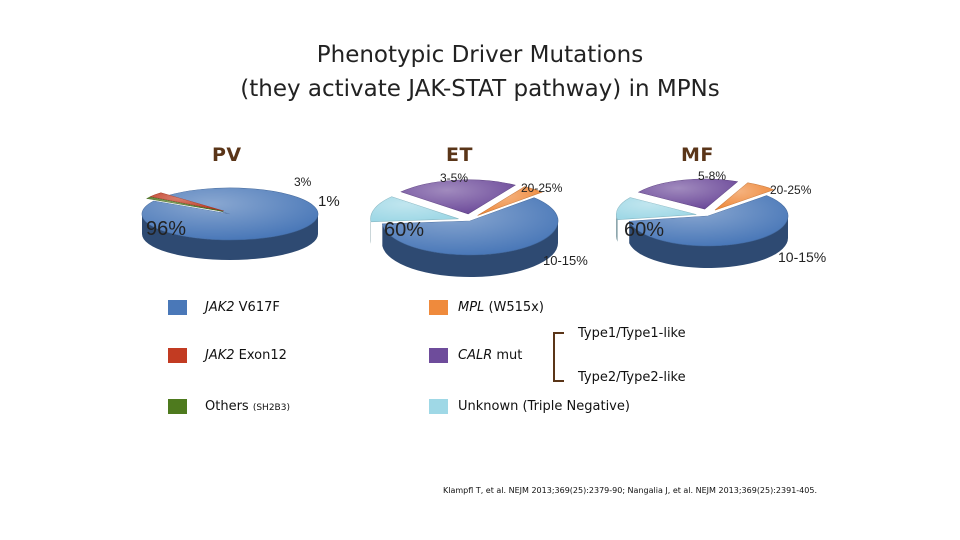 The height and width of the screenshot is (540, 960). I want to click on legend-triple-negative: Unknown (Triple Negative), so click(529, 406).